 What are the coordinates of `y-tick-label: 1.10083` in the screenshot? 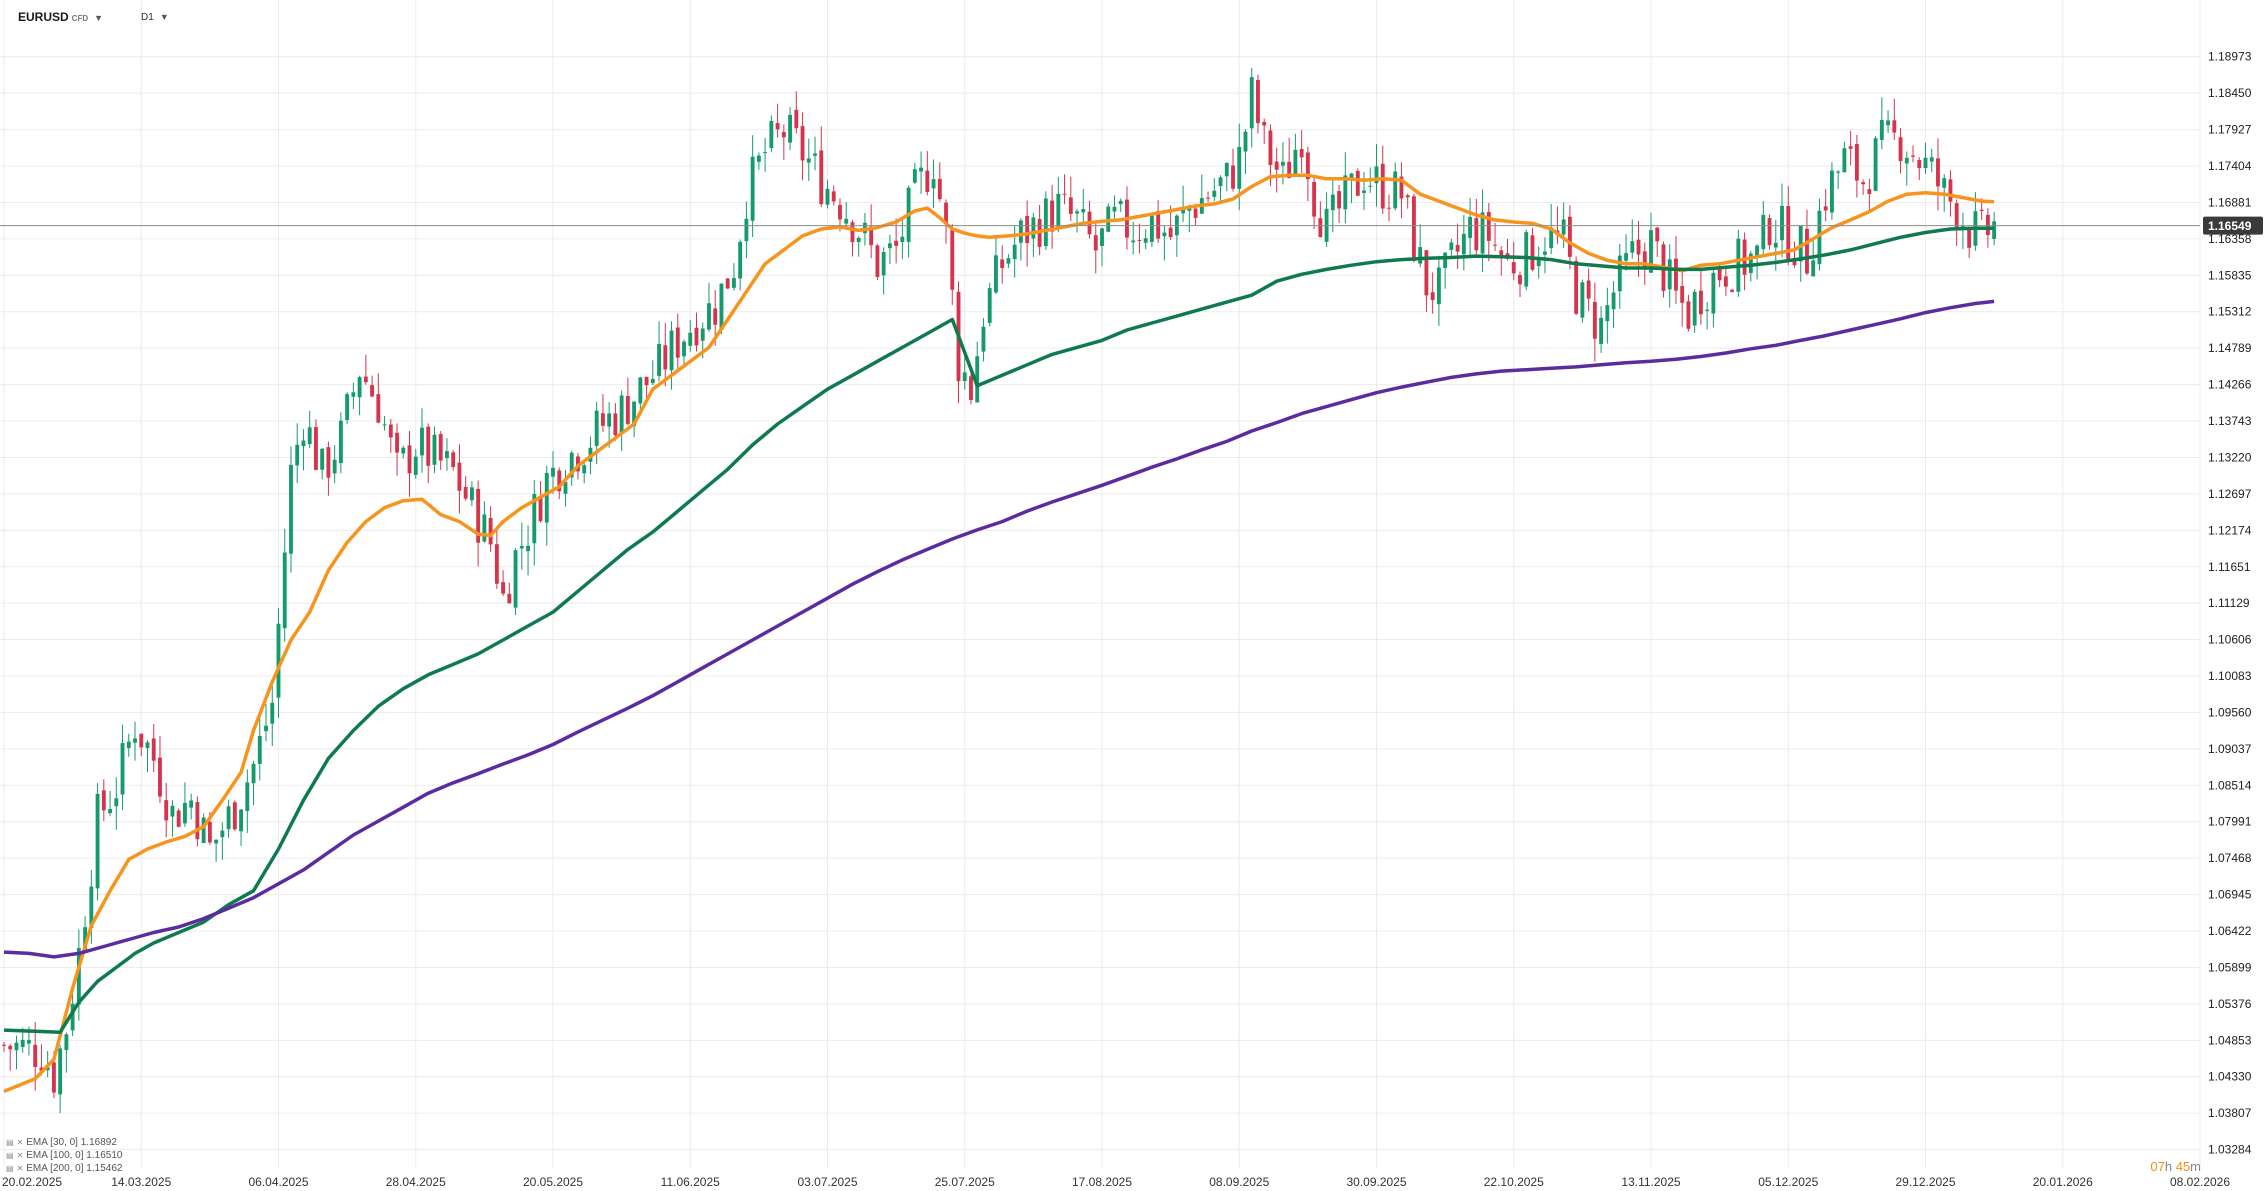 It's located at (2230, 676).